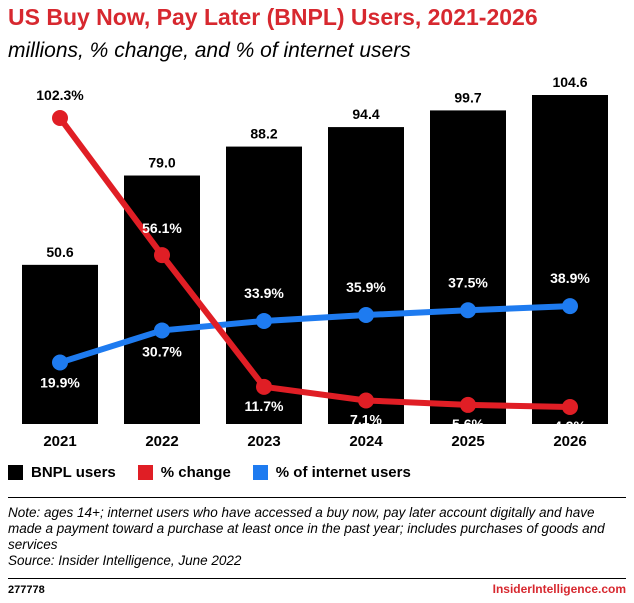  What do you see at coordinates (570, 306) in the screenshot?
I see `internet-users-point-2026` at bounding box center [570, 306].